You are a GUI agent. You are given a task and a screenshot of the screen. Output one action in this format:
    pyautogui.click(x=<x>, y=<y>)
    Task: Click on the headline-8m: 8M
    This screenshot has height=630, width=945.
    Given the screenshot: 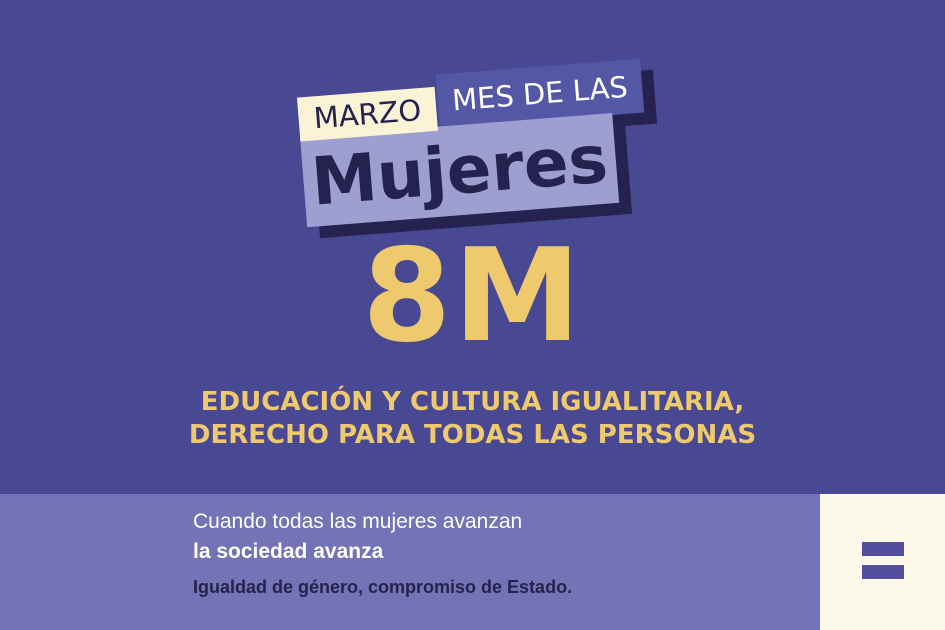 What is the action you would take?
    pyautogui.click(x=472, y=296)
    